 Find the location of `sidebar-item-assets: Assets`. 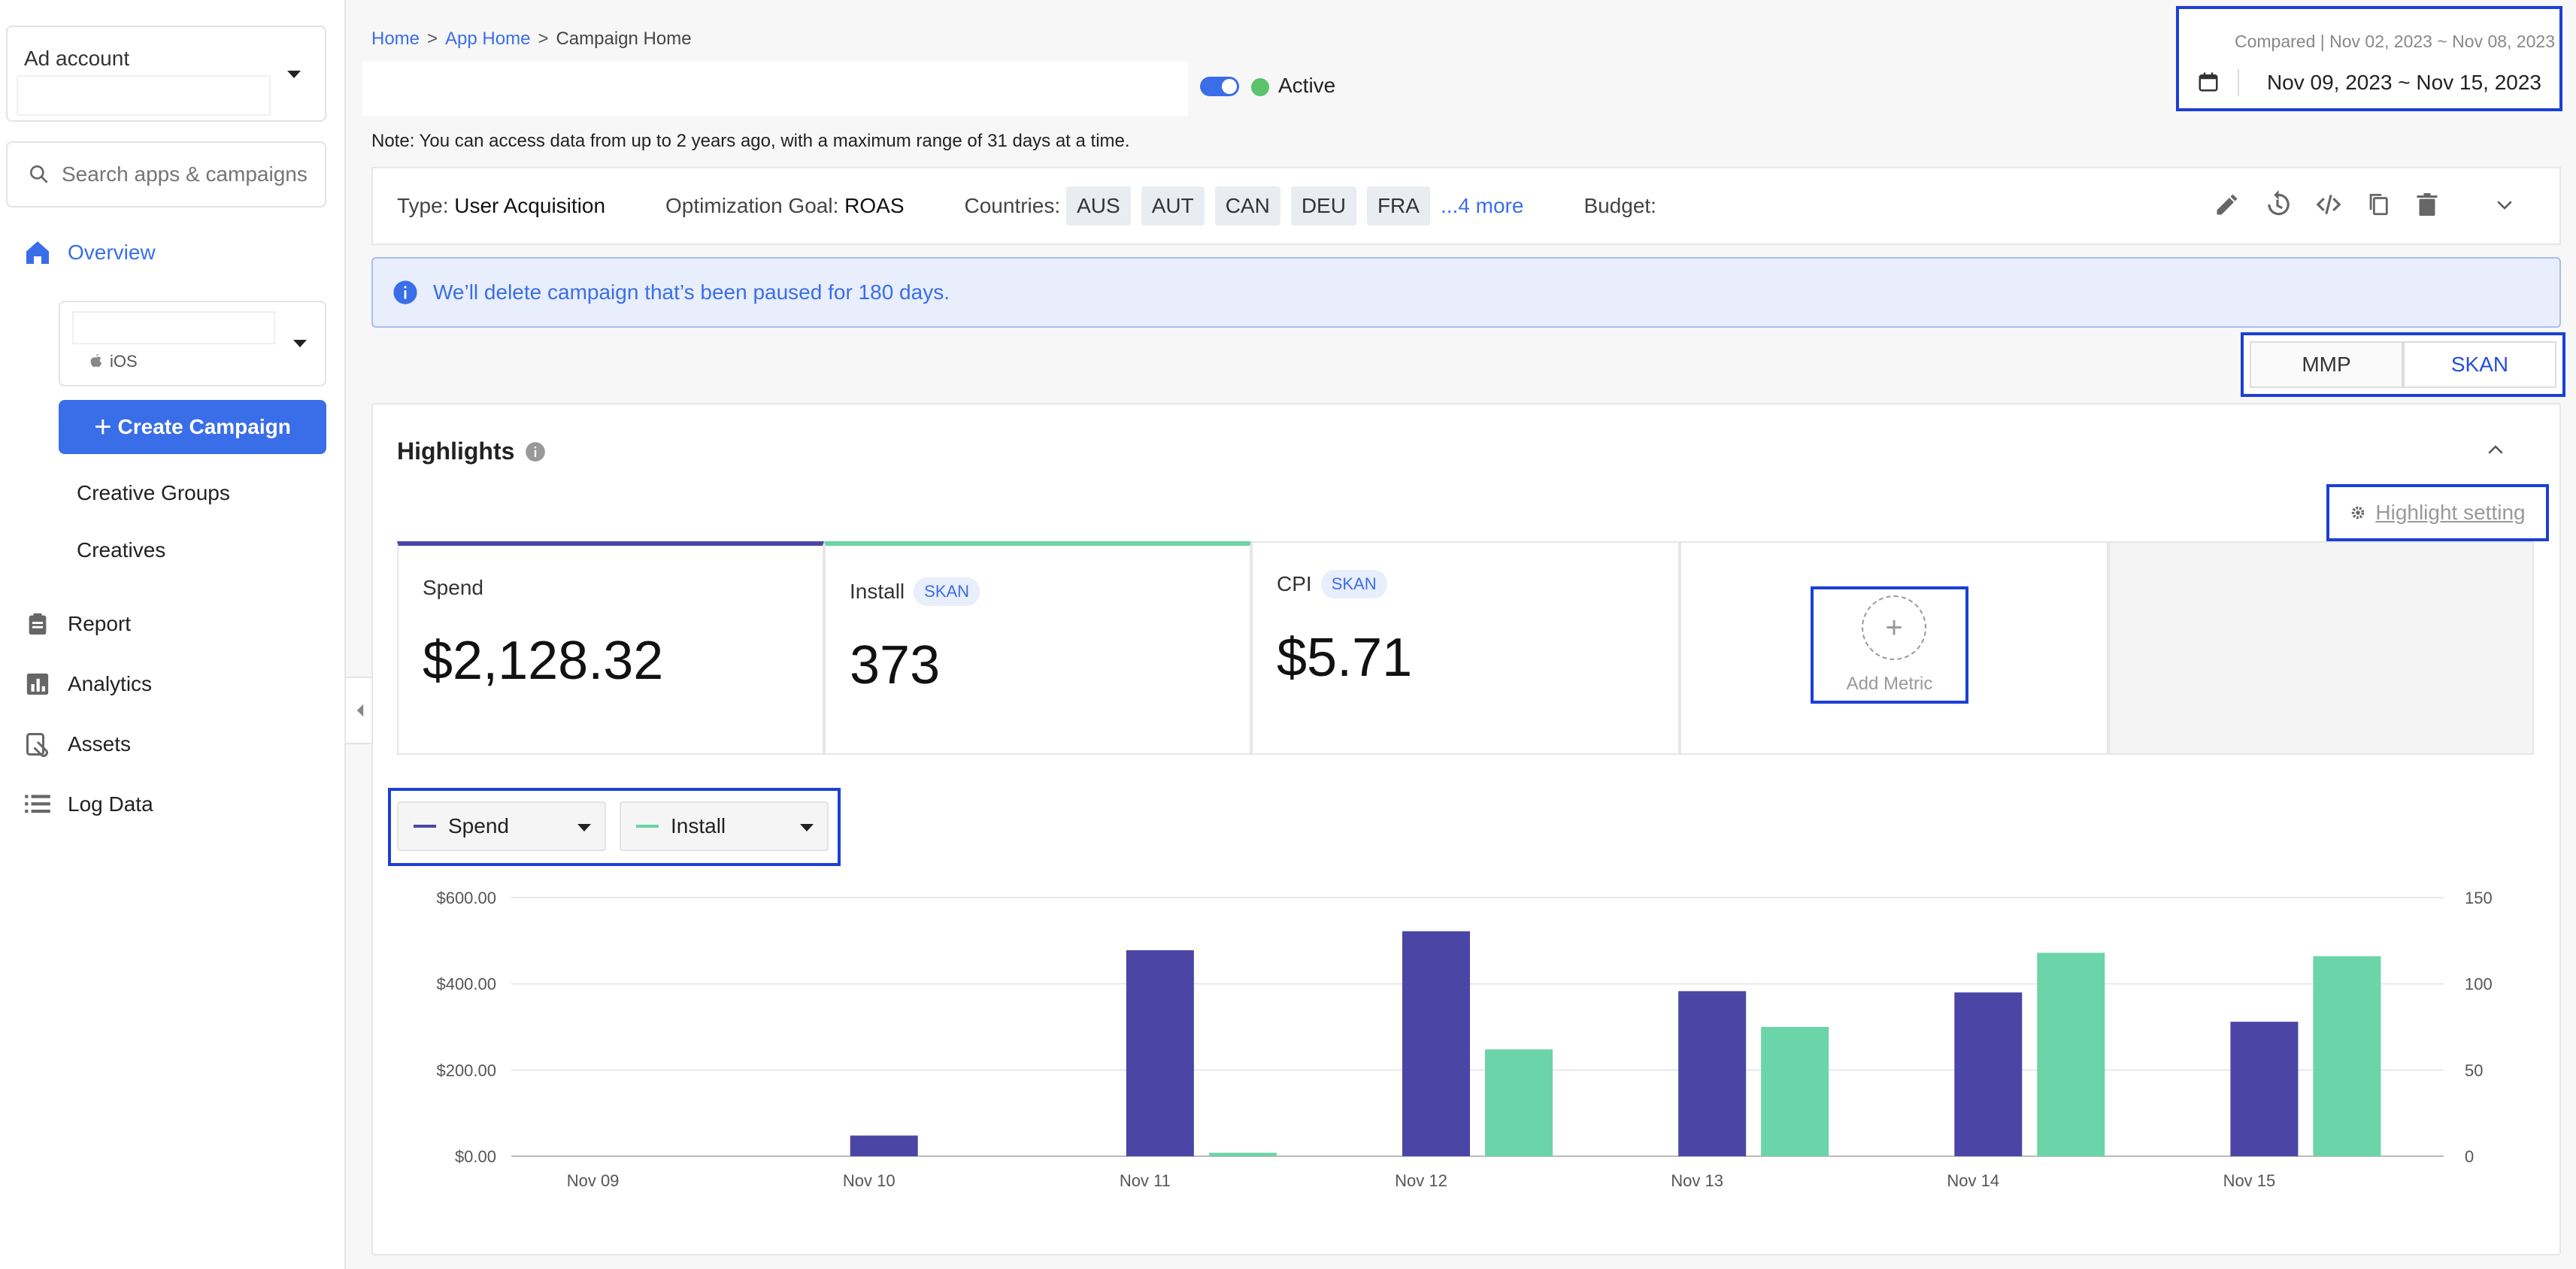

sidebar-item-assets: Assets is located at coordinates (77, 744).